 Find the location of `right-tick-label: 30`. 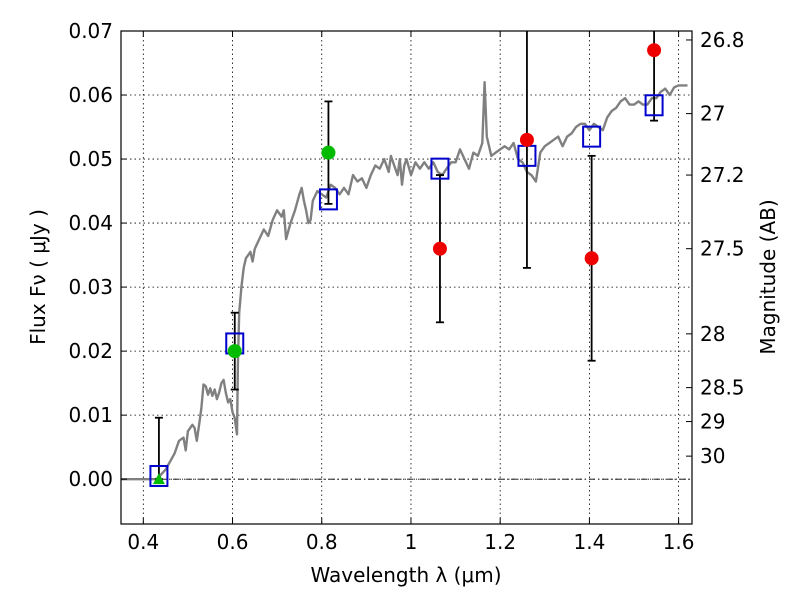

right-tick-label: 30 is located at coordinates (712, 456).